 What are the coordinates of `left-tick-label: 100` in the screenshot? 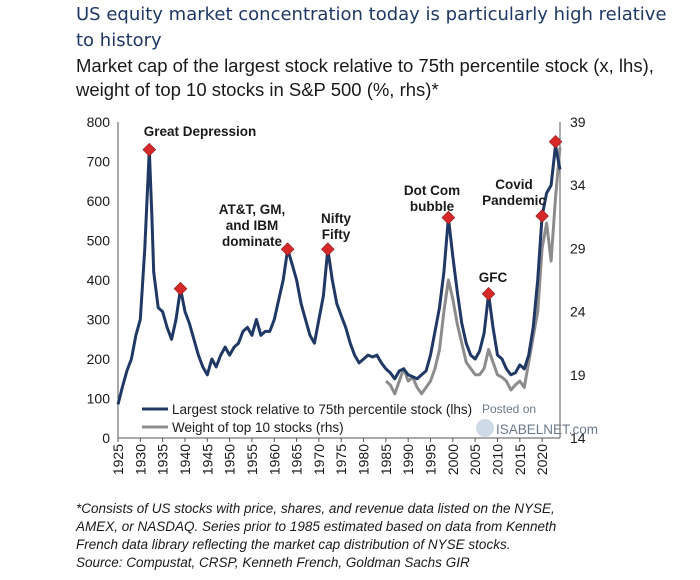 It's located at (99, 399).